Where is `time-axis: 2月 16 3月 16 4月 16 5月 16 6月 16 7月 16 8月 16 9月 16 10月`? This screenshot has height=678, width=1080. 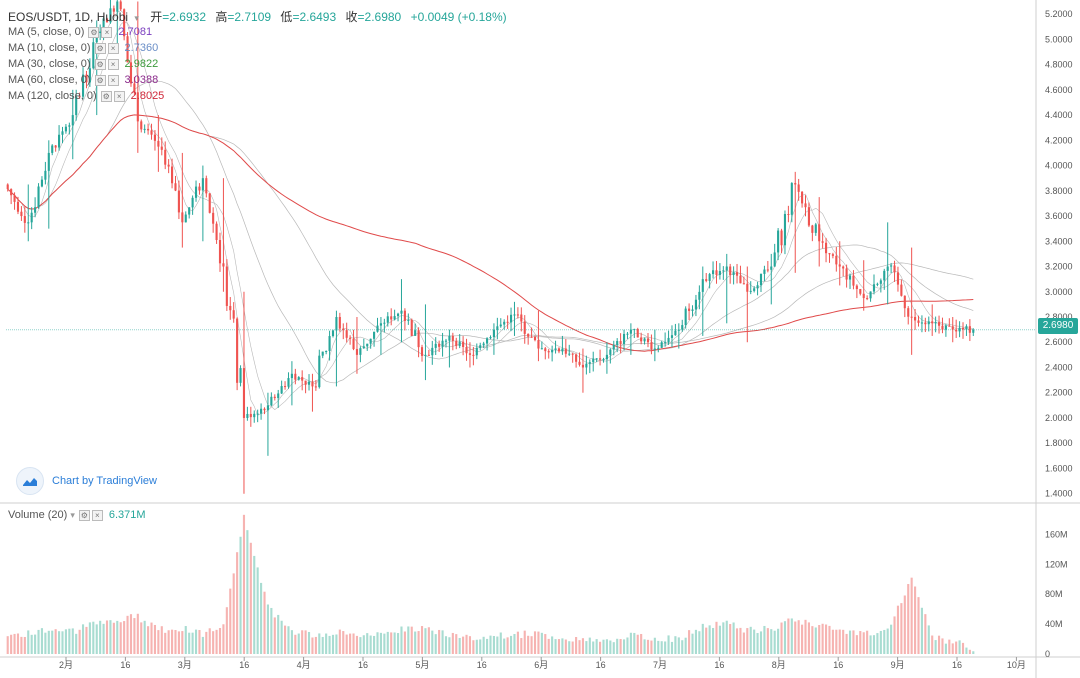
time-axis: 2月 16 3月 16 4月 16 5月 16 6月 16 7月 16 8月 16 9月 16 10月 is located at coordinates (542, 663).